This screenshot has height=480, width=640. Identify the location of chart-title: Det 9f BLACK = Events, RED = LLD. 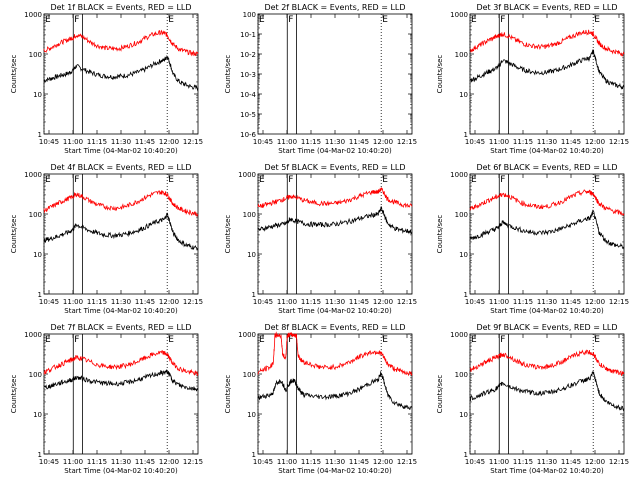
(546, 327).